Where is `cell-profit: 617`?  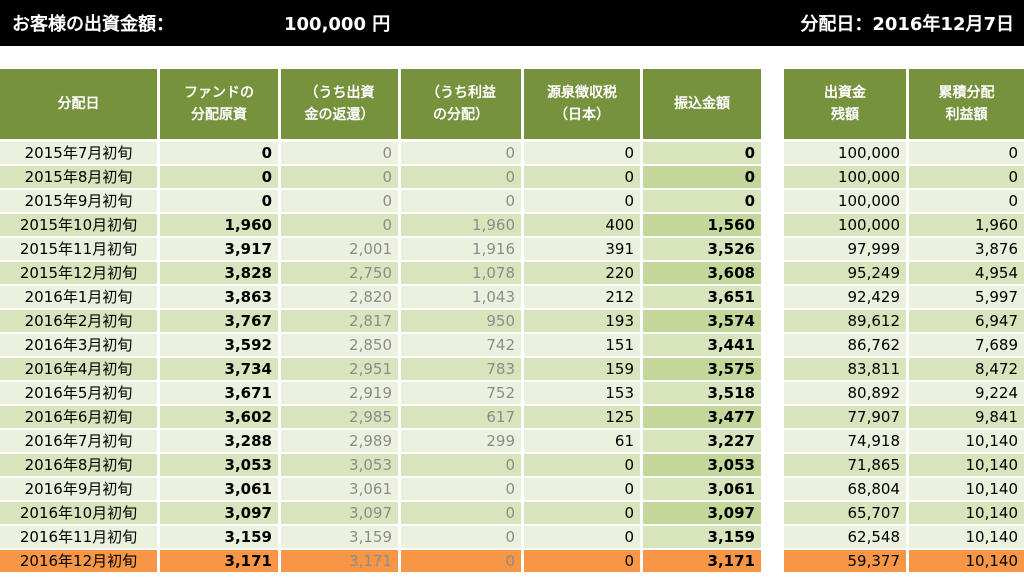 cell-profit: 617 is located at coordinates (461, 417).